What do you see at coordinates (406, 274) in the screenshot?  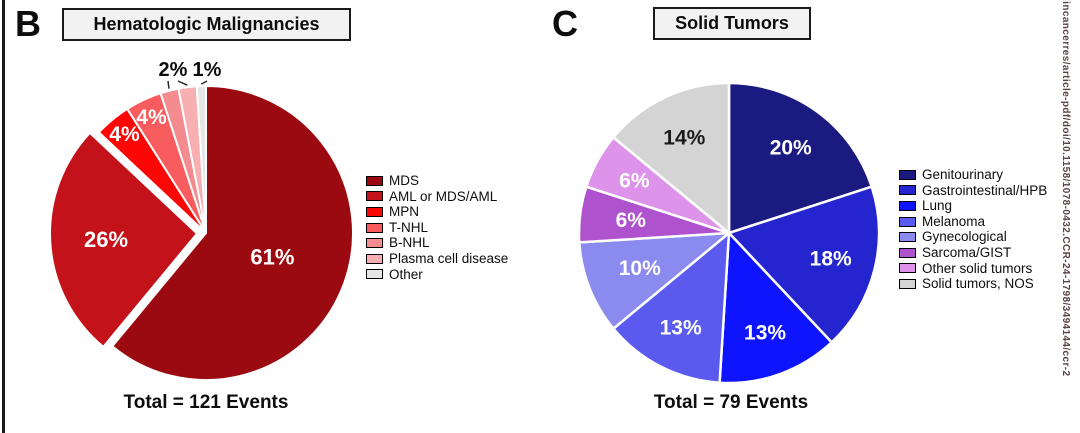 I see `legend-label: Other` at bounding box center [406, 274].